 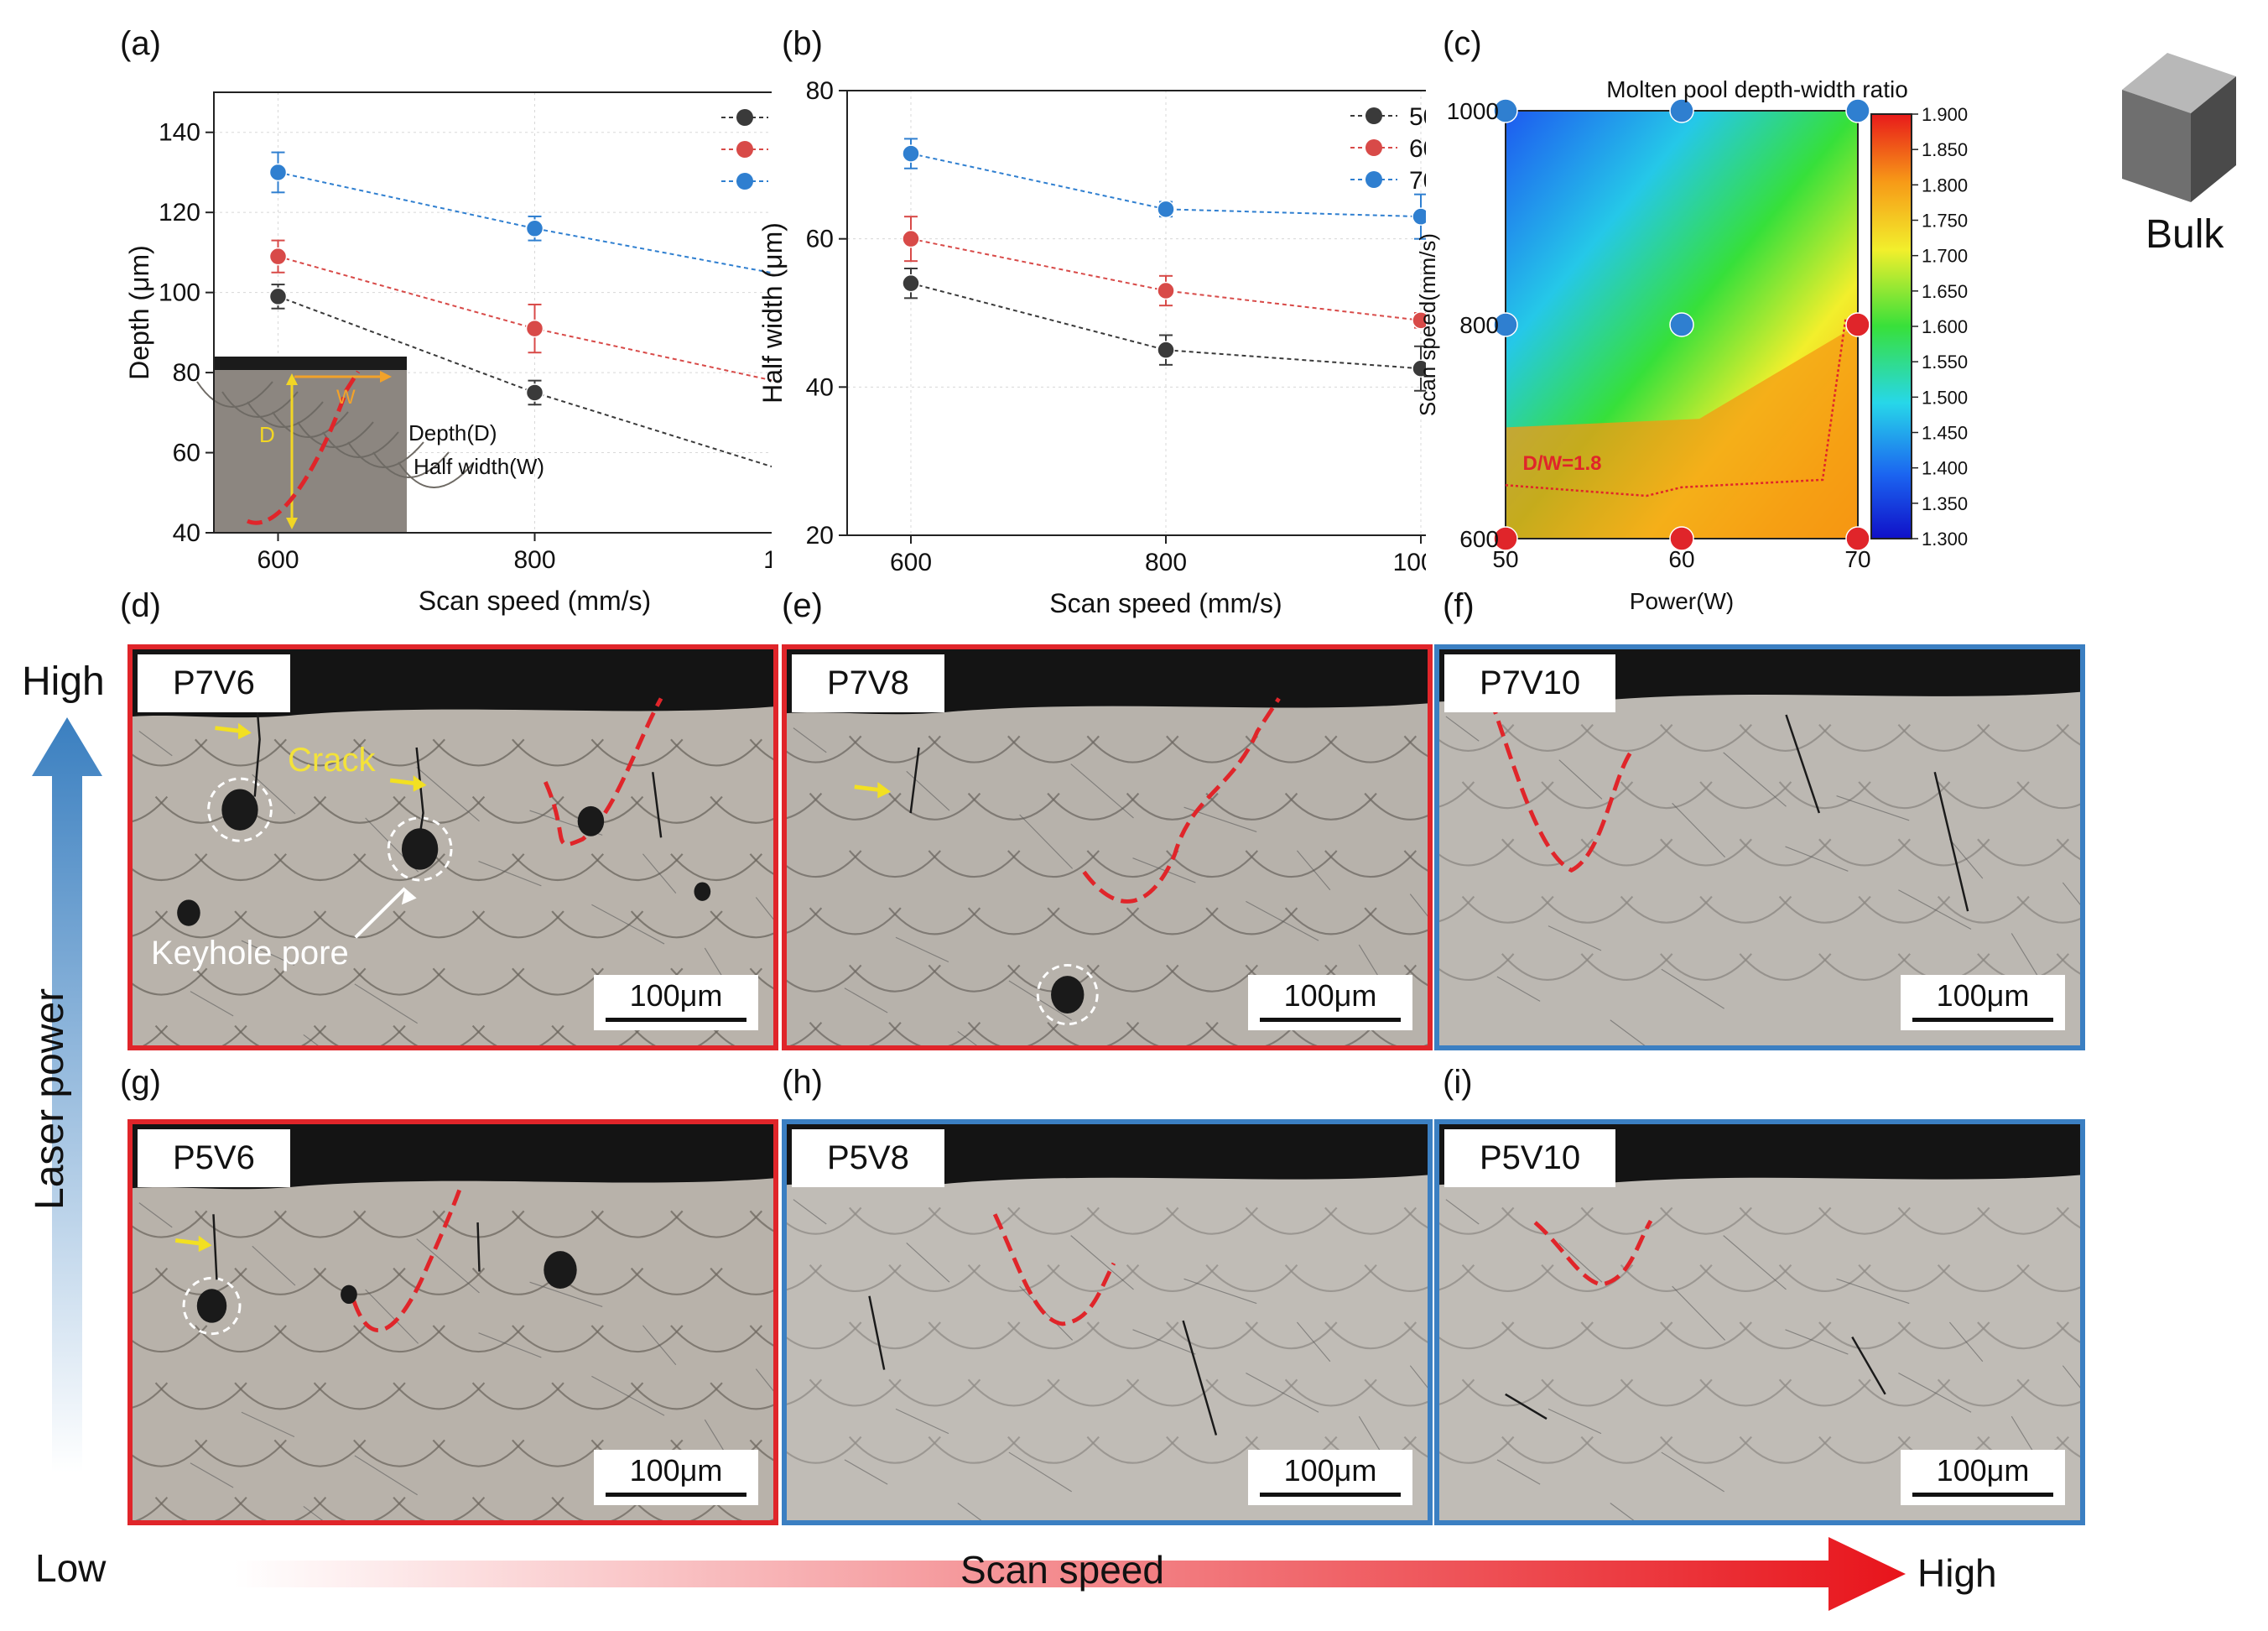 What do you see at coordinates (1417, 181) in the screenshot?
I see `legend-label: 70W` at bounding box center [1417, 181].